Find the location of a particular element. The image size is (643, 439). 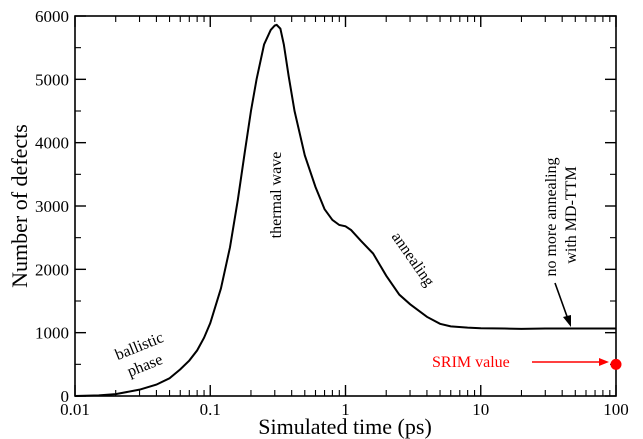

y-tick-label: 1000 is located at coordinates (52, 333).